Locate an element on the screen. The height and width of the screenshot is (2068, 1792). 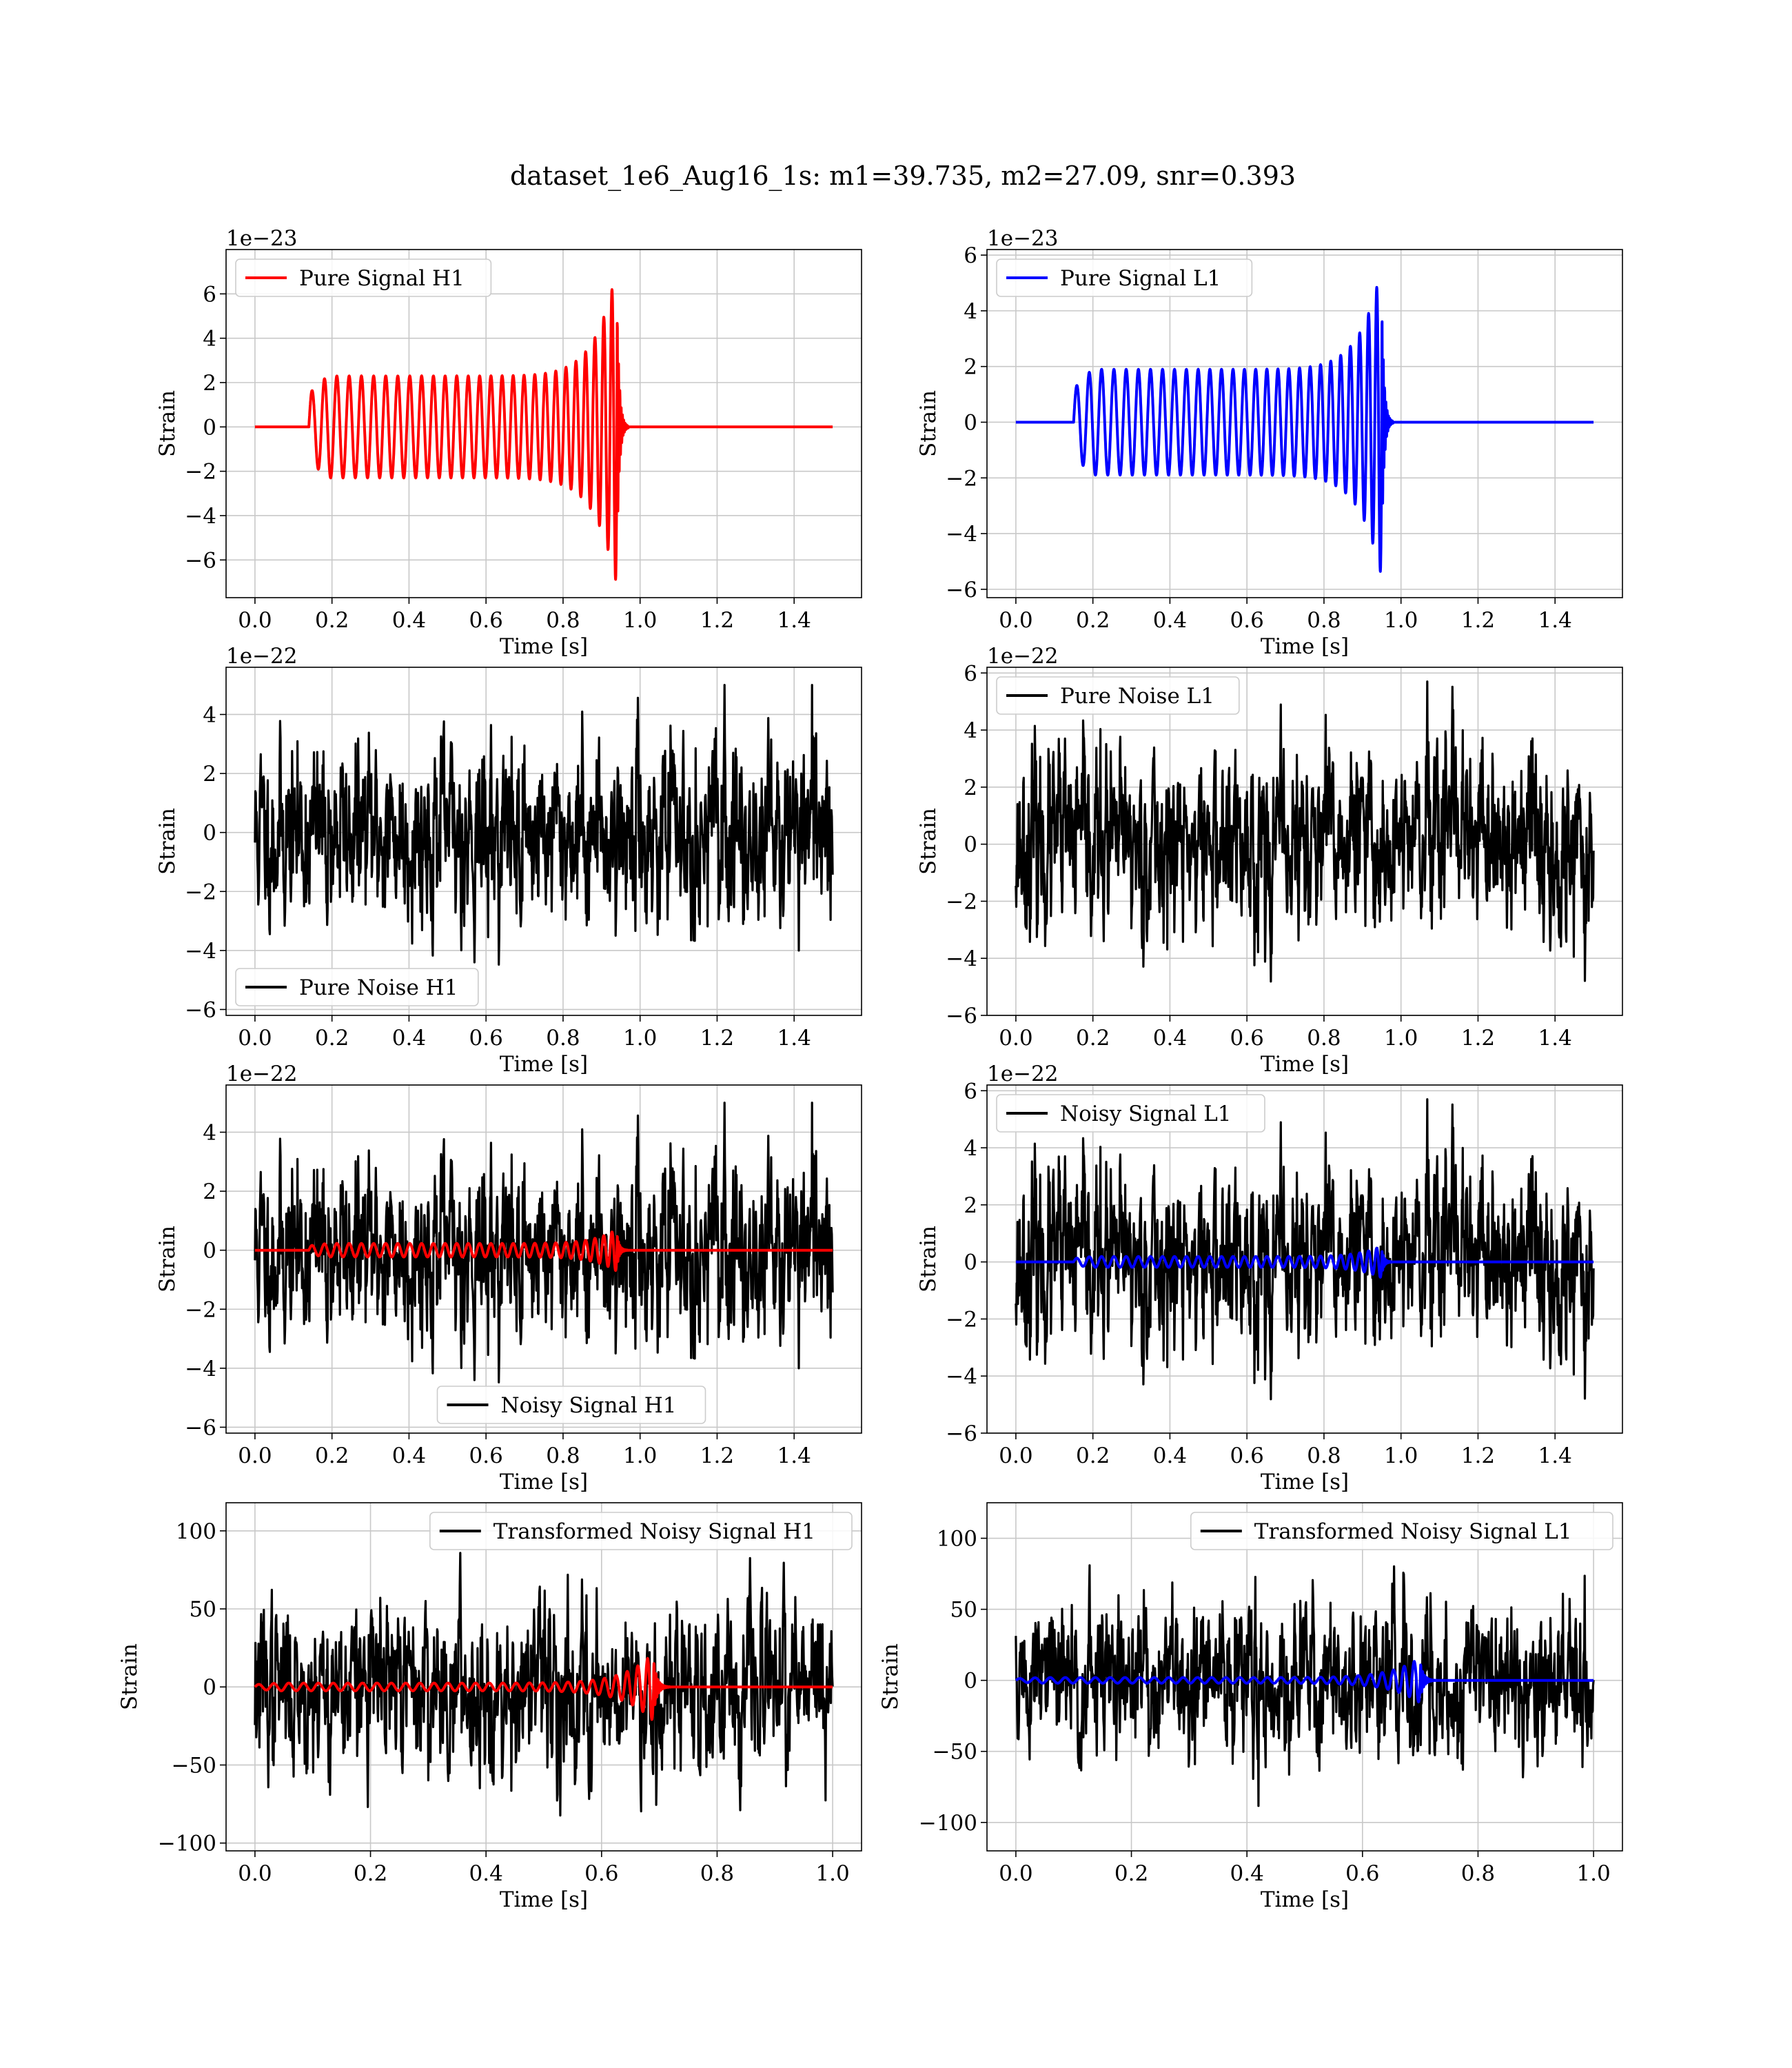
legend: Pure Noise H1 is located at coordinates (357, 987).